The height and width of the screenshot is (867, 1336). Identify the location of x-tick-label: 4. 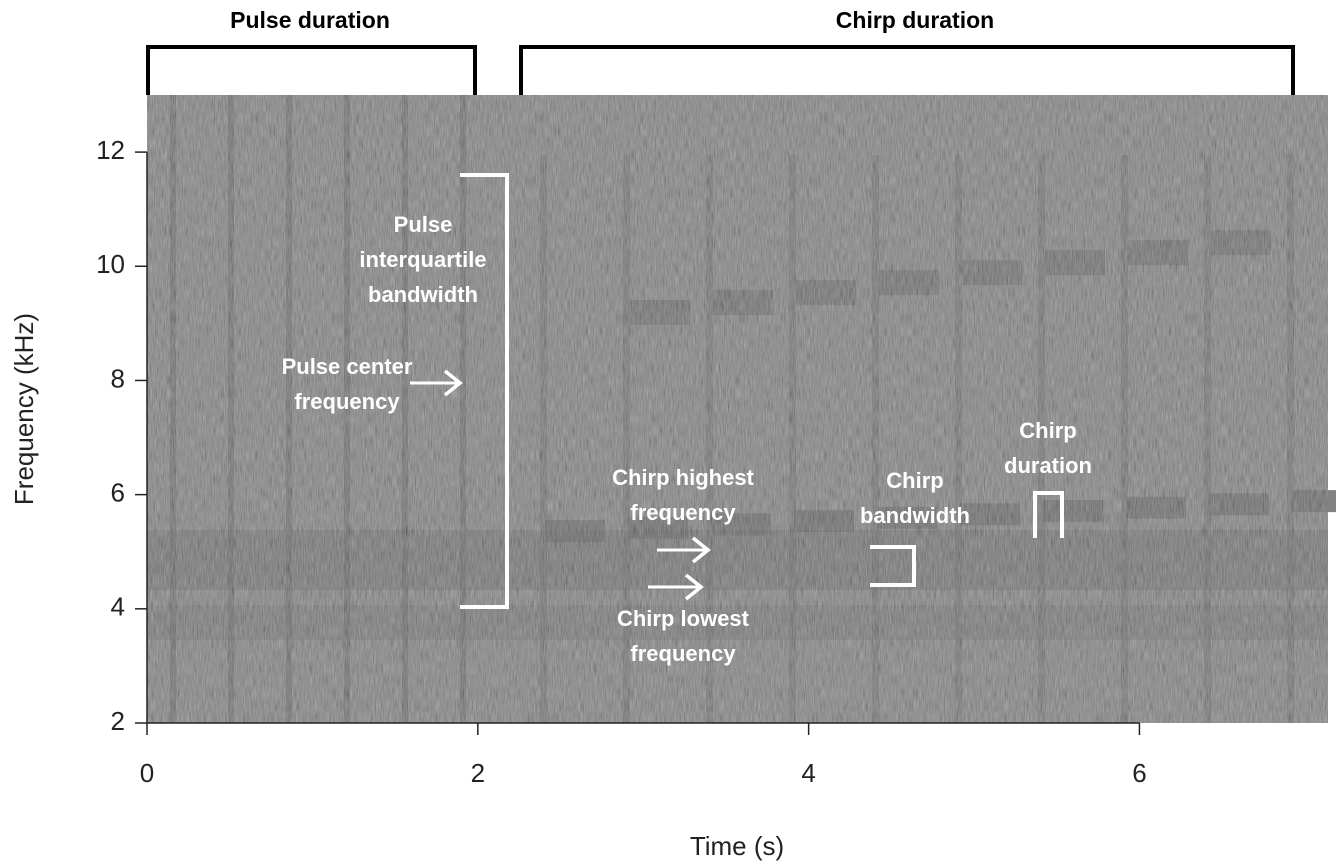
(808, 773).